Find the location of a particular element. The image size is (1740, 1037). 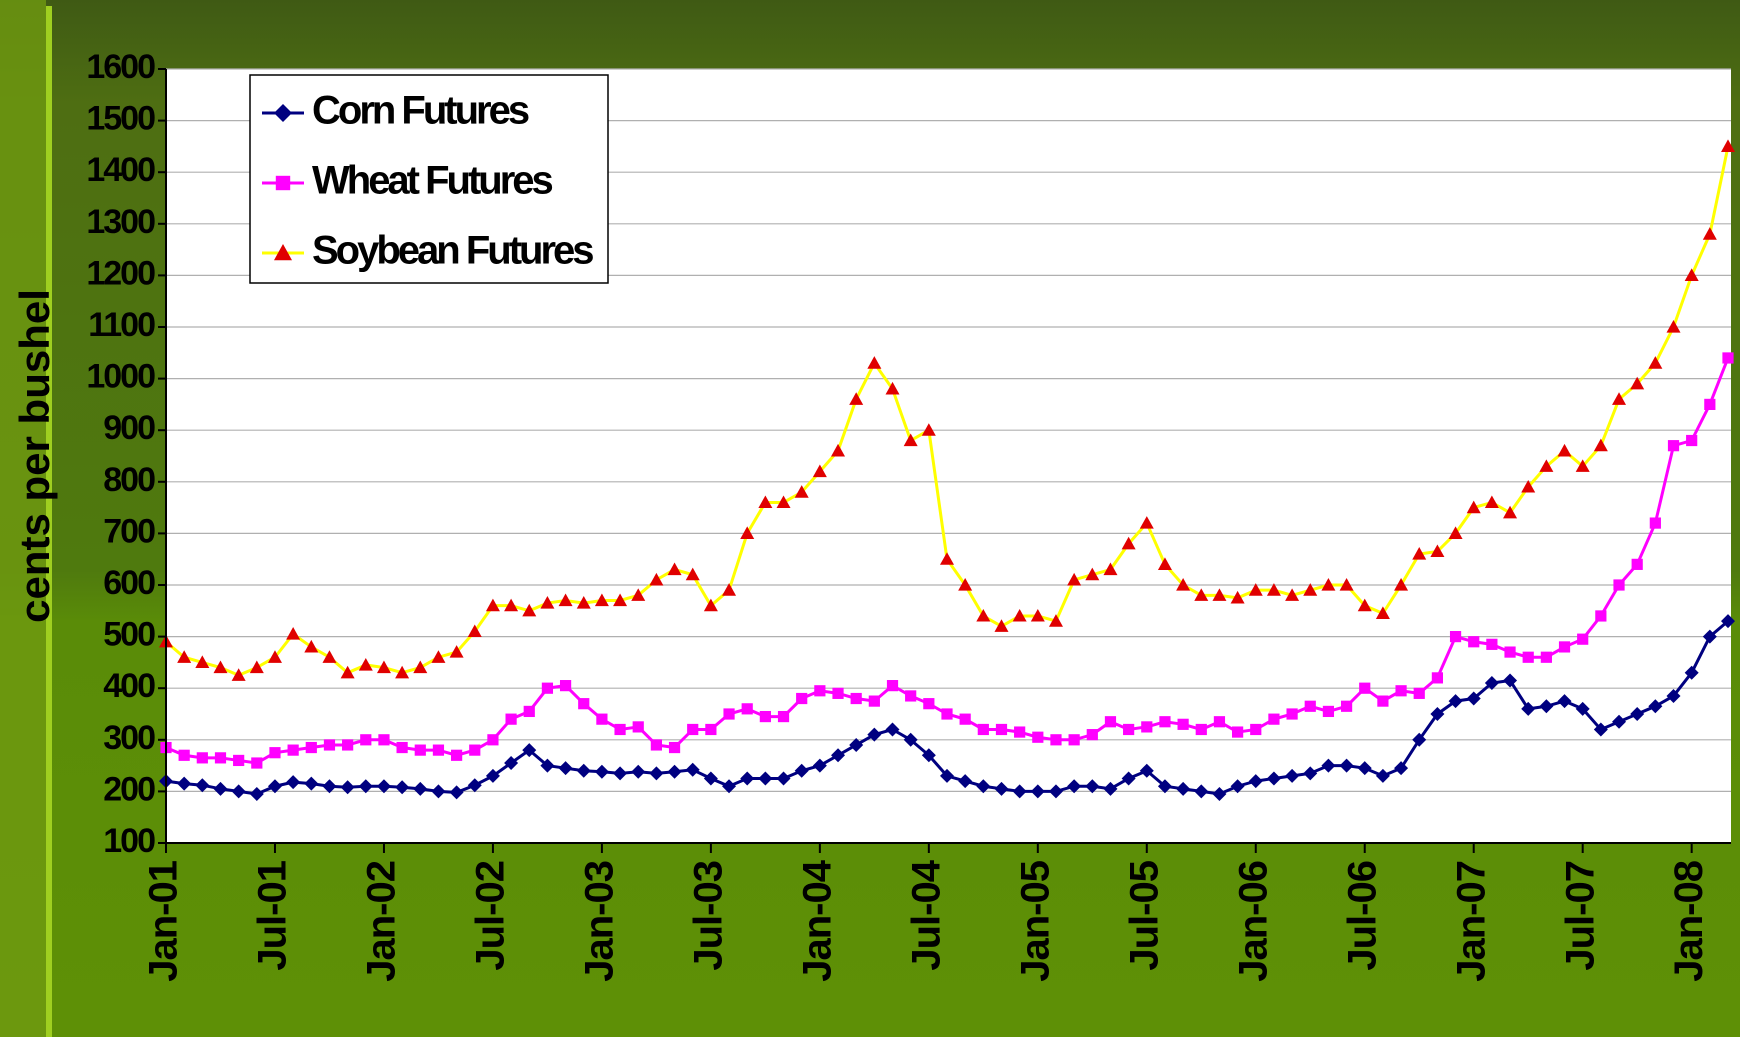

x-tick-label: Jan-04 is located at coordinates (817, 920).